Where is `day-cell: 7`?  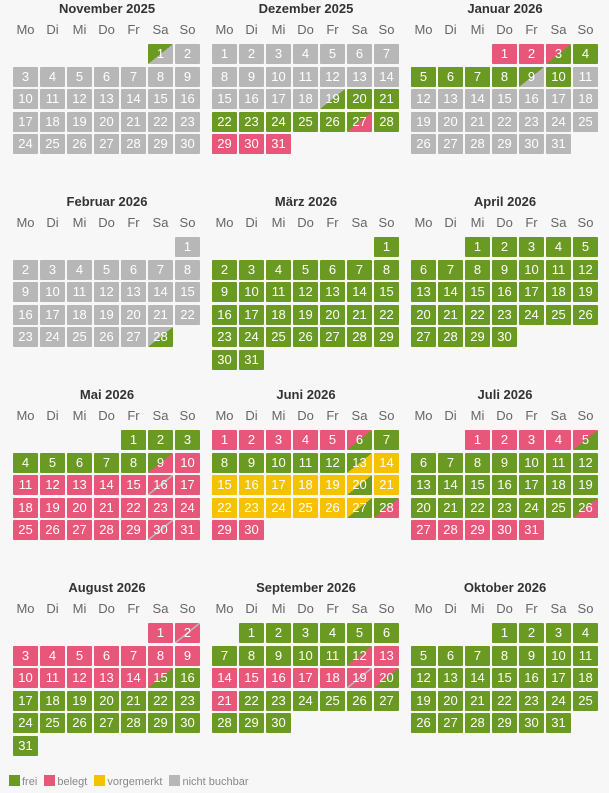 day-cell: 7 is located at coordinates (133, 656).